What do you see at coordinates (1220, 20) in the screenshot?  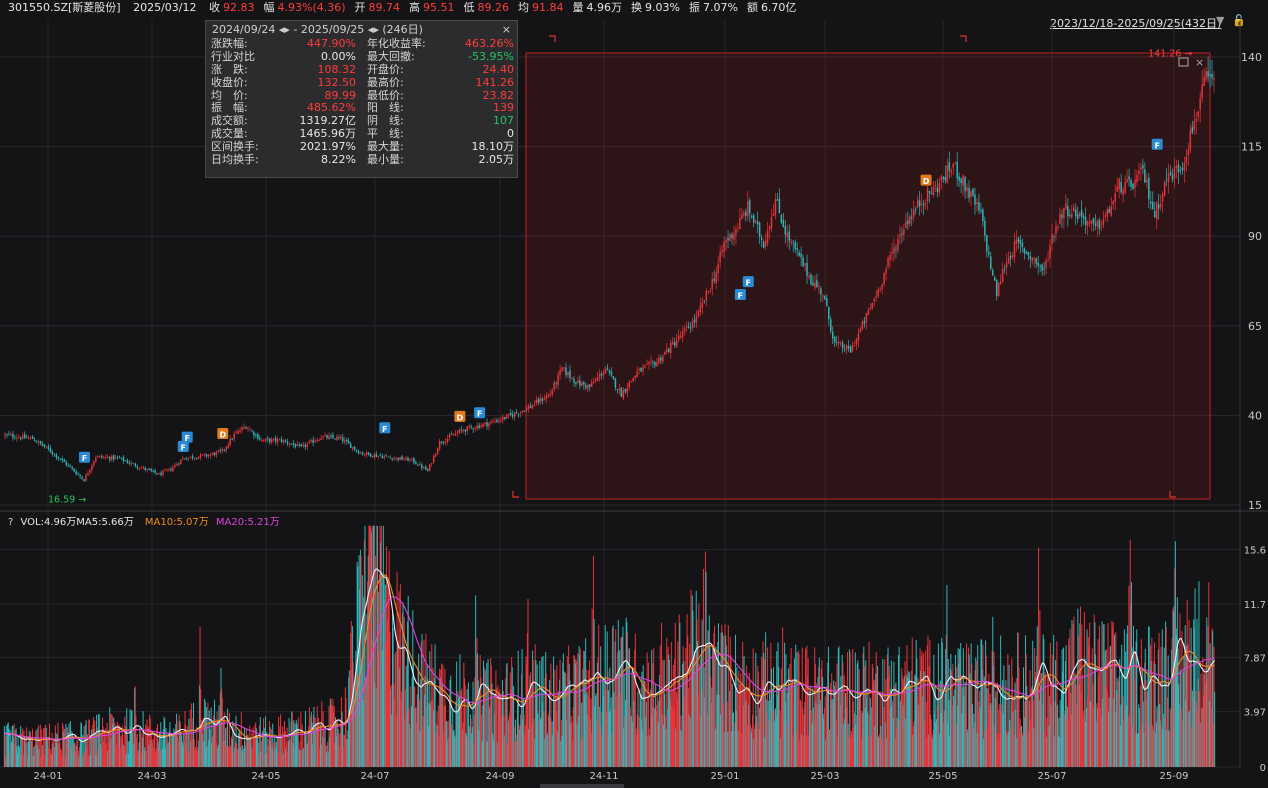 I see `chevron-down-icon: ▼` at bounding box center [1220, 20].